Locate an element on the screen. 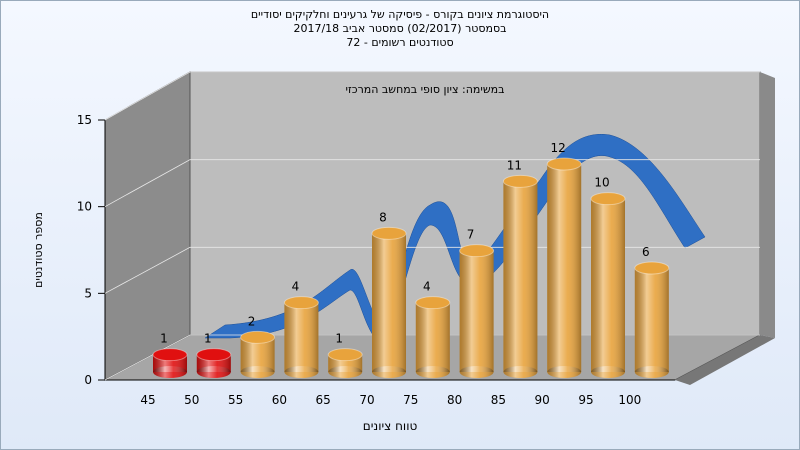 This screenshot has width=800, height=450. wall-edge is located at coordinates (767, 205).